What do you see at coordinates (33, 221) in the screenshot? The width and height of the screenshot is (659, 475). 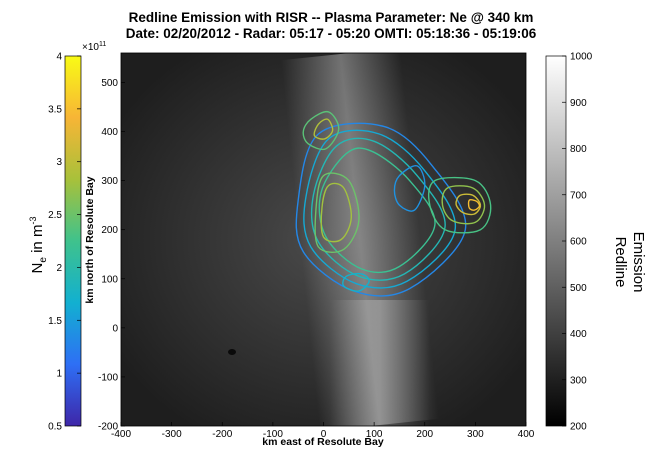 I see `ne-colorbar-label-superscript: -3` at bounding box center [33, 221].